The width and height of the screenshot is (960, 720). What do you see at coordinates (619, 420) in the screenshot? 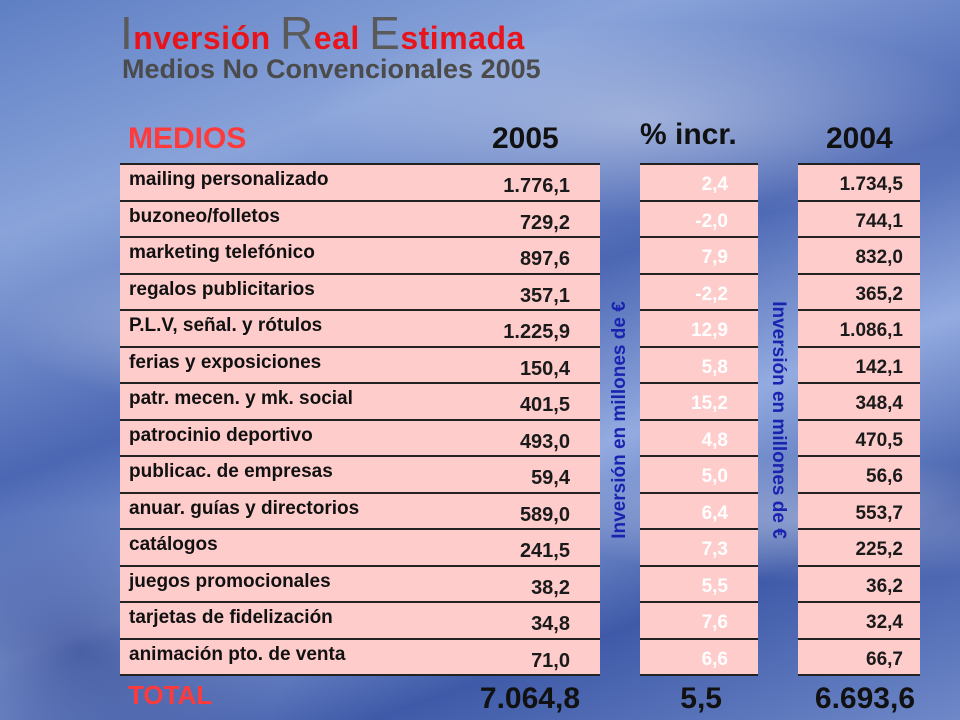
I see `unit-label-left: Inversión en millones de €` at bounding box center [619, 420].